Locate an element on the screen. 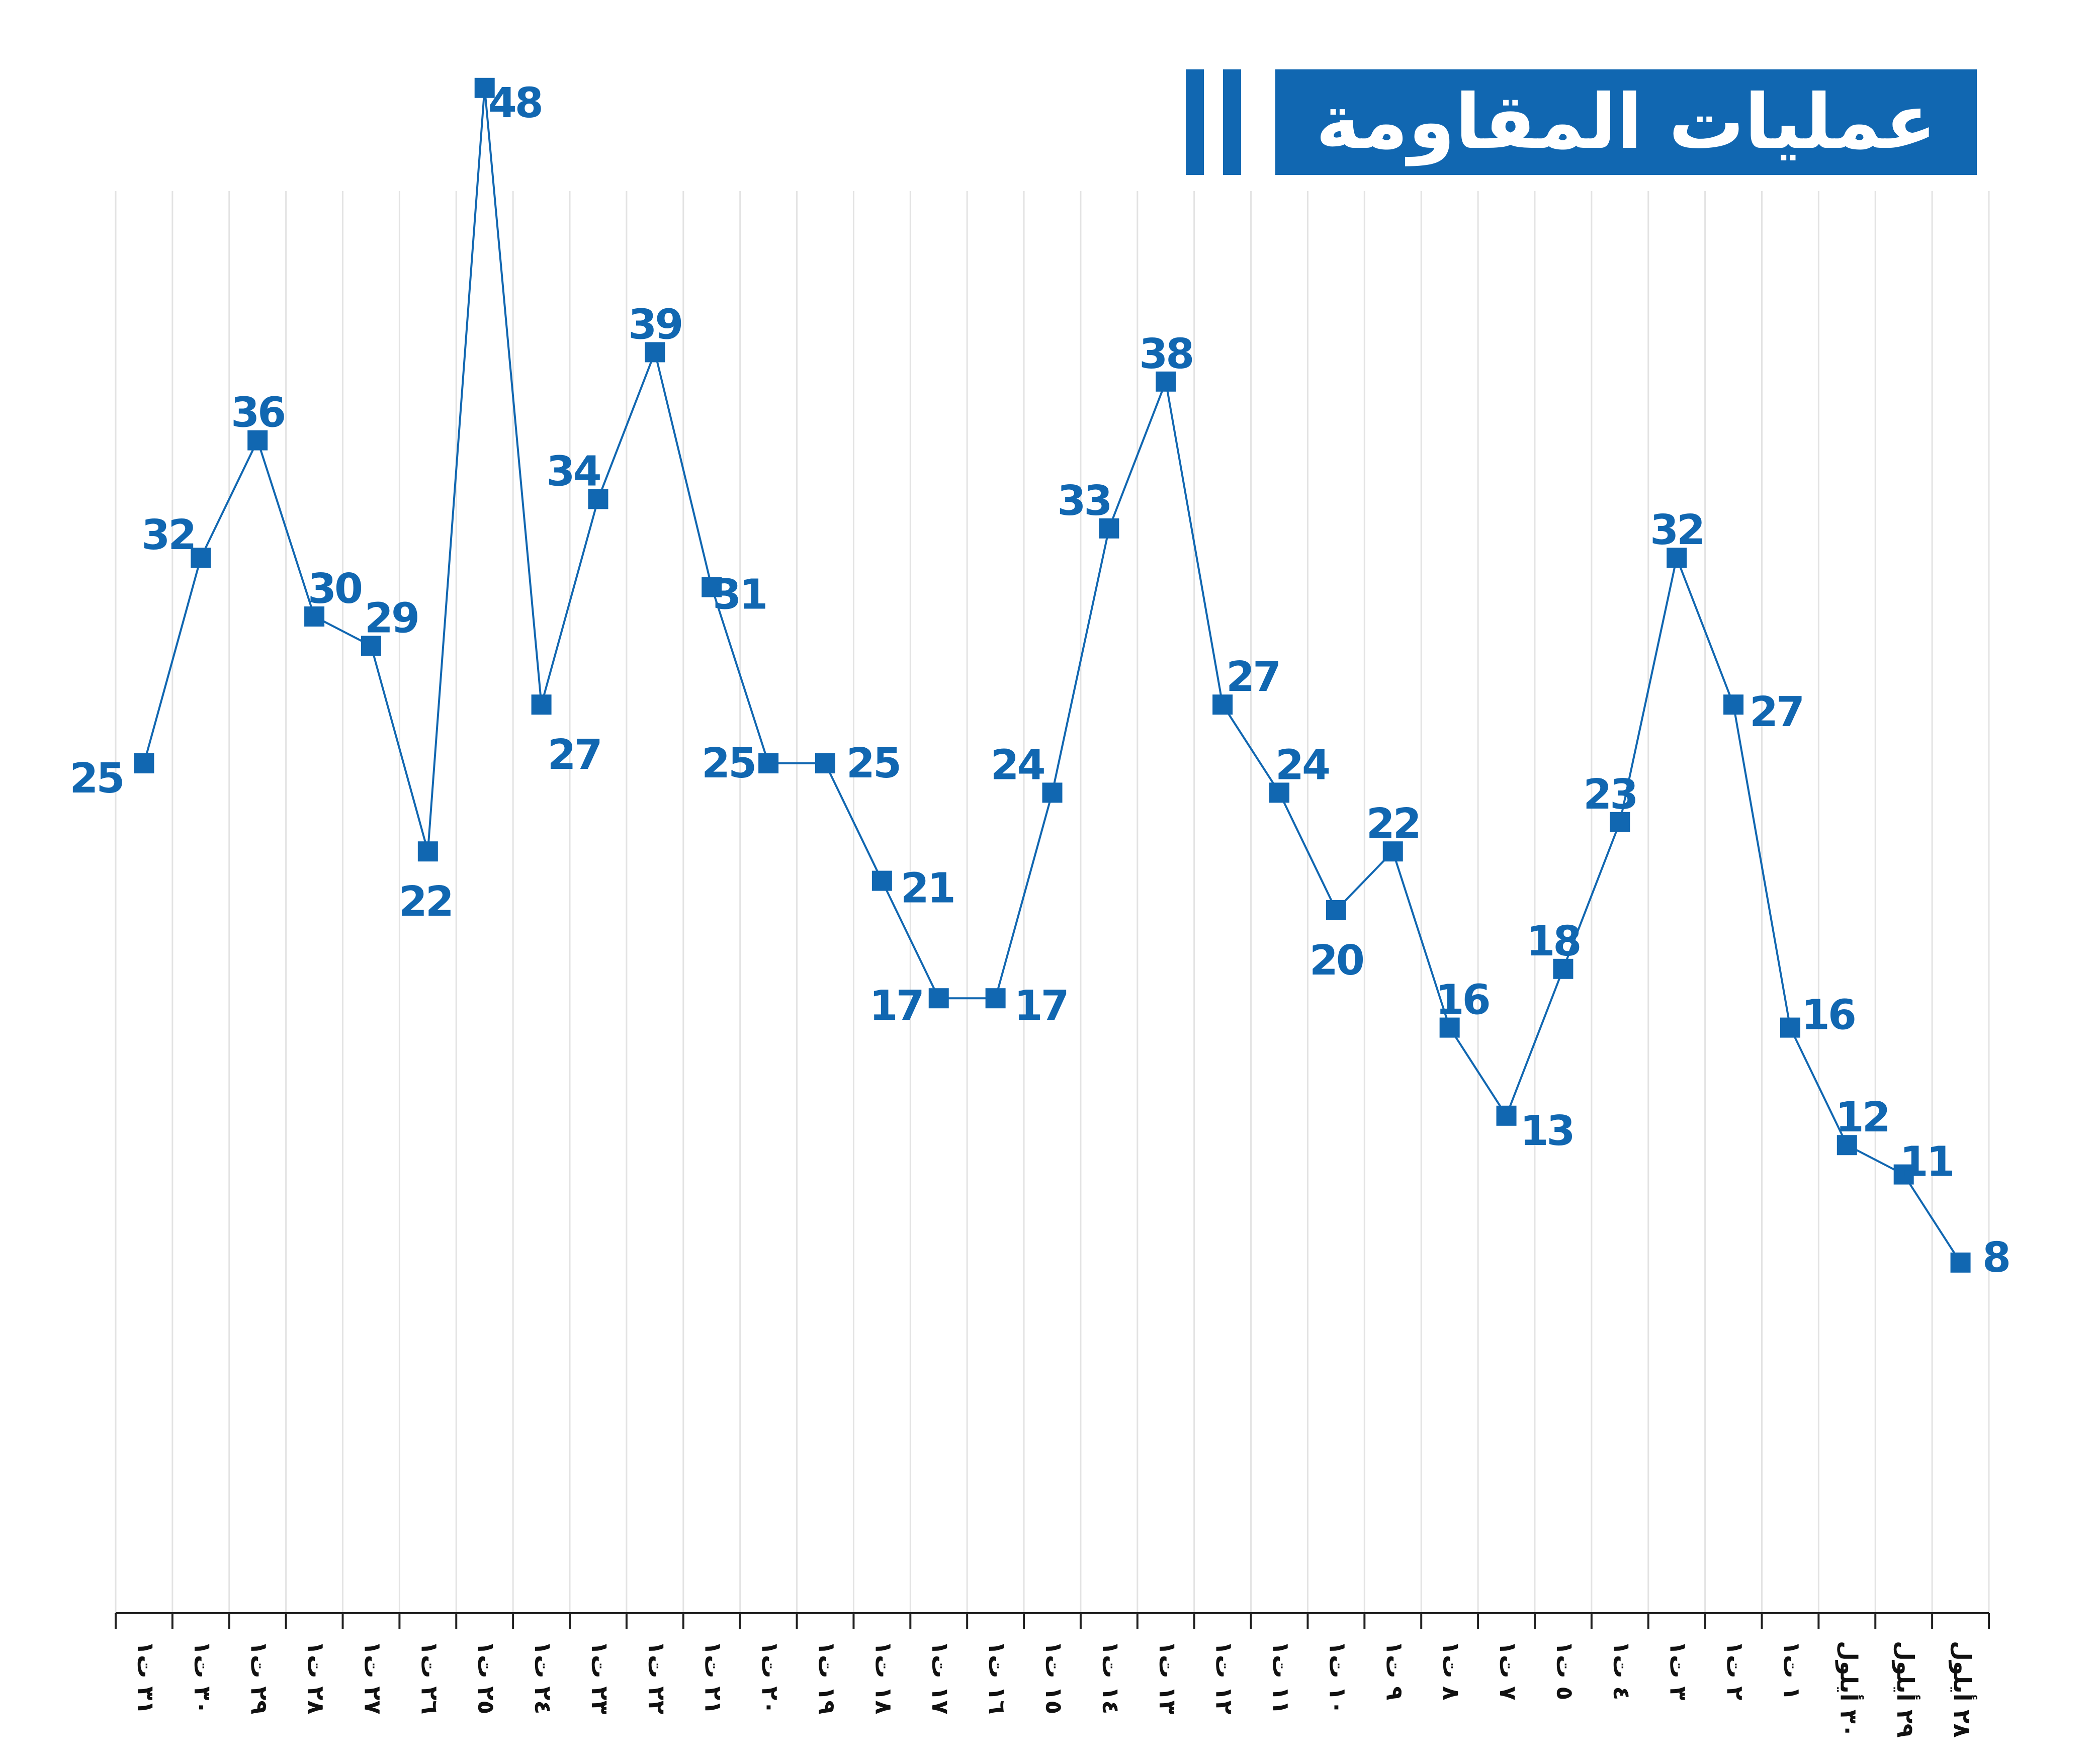  x-tick-label: ٣١ ت١ is located at coordinates (145, 1677).